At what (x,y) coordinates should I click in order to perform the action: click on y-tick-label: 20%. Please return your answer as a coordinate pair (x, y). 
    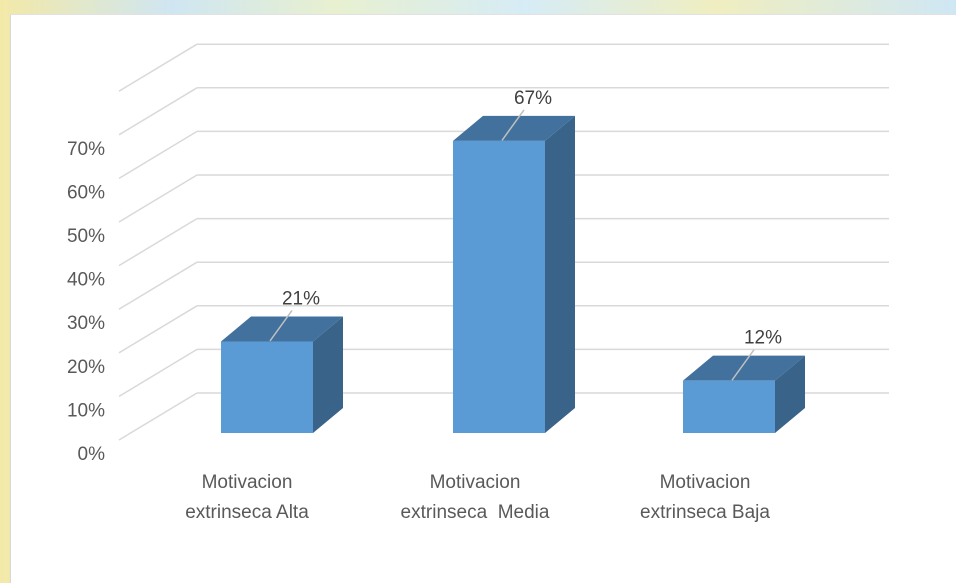
    Looking at the image, I should click on (86, 367).